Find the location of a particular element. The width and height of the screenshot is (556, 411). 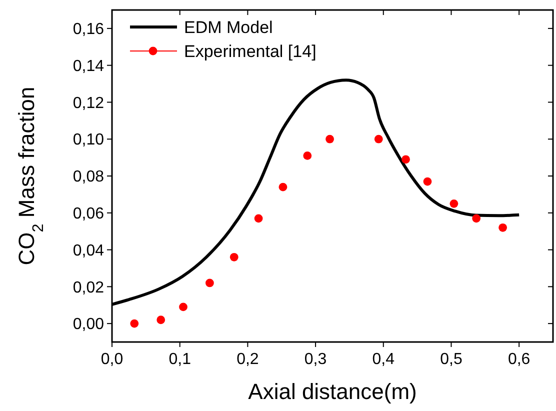

y-tick-label: 0,04 is located at coordinates (88, 251).